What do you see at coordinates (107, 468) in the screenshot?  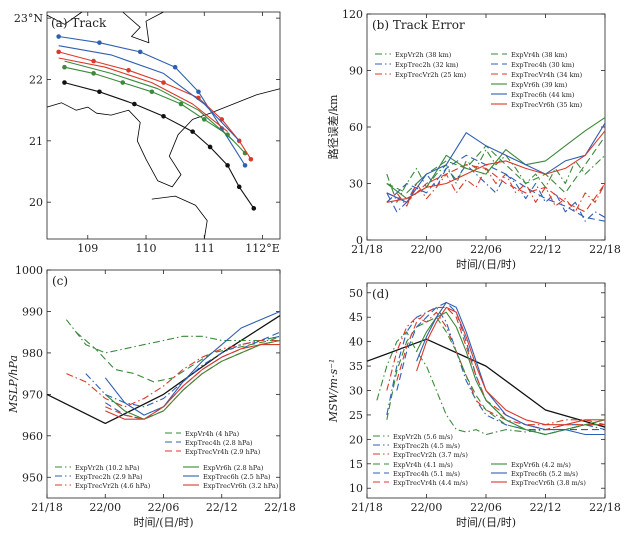 I see `legend-label: ExpVr2h (10.2 hPa)` at bounding box center [107, 468].